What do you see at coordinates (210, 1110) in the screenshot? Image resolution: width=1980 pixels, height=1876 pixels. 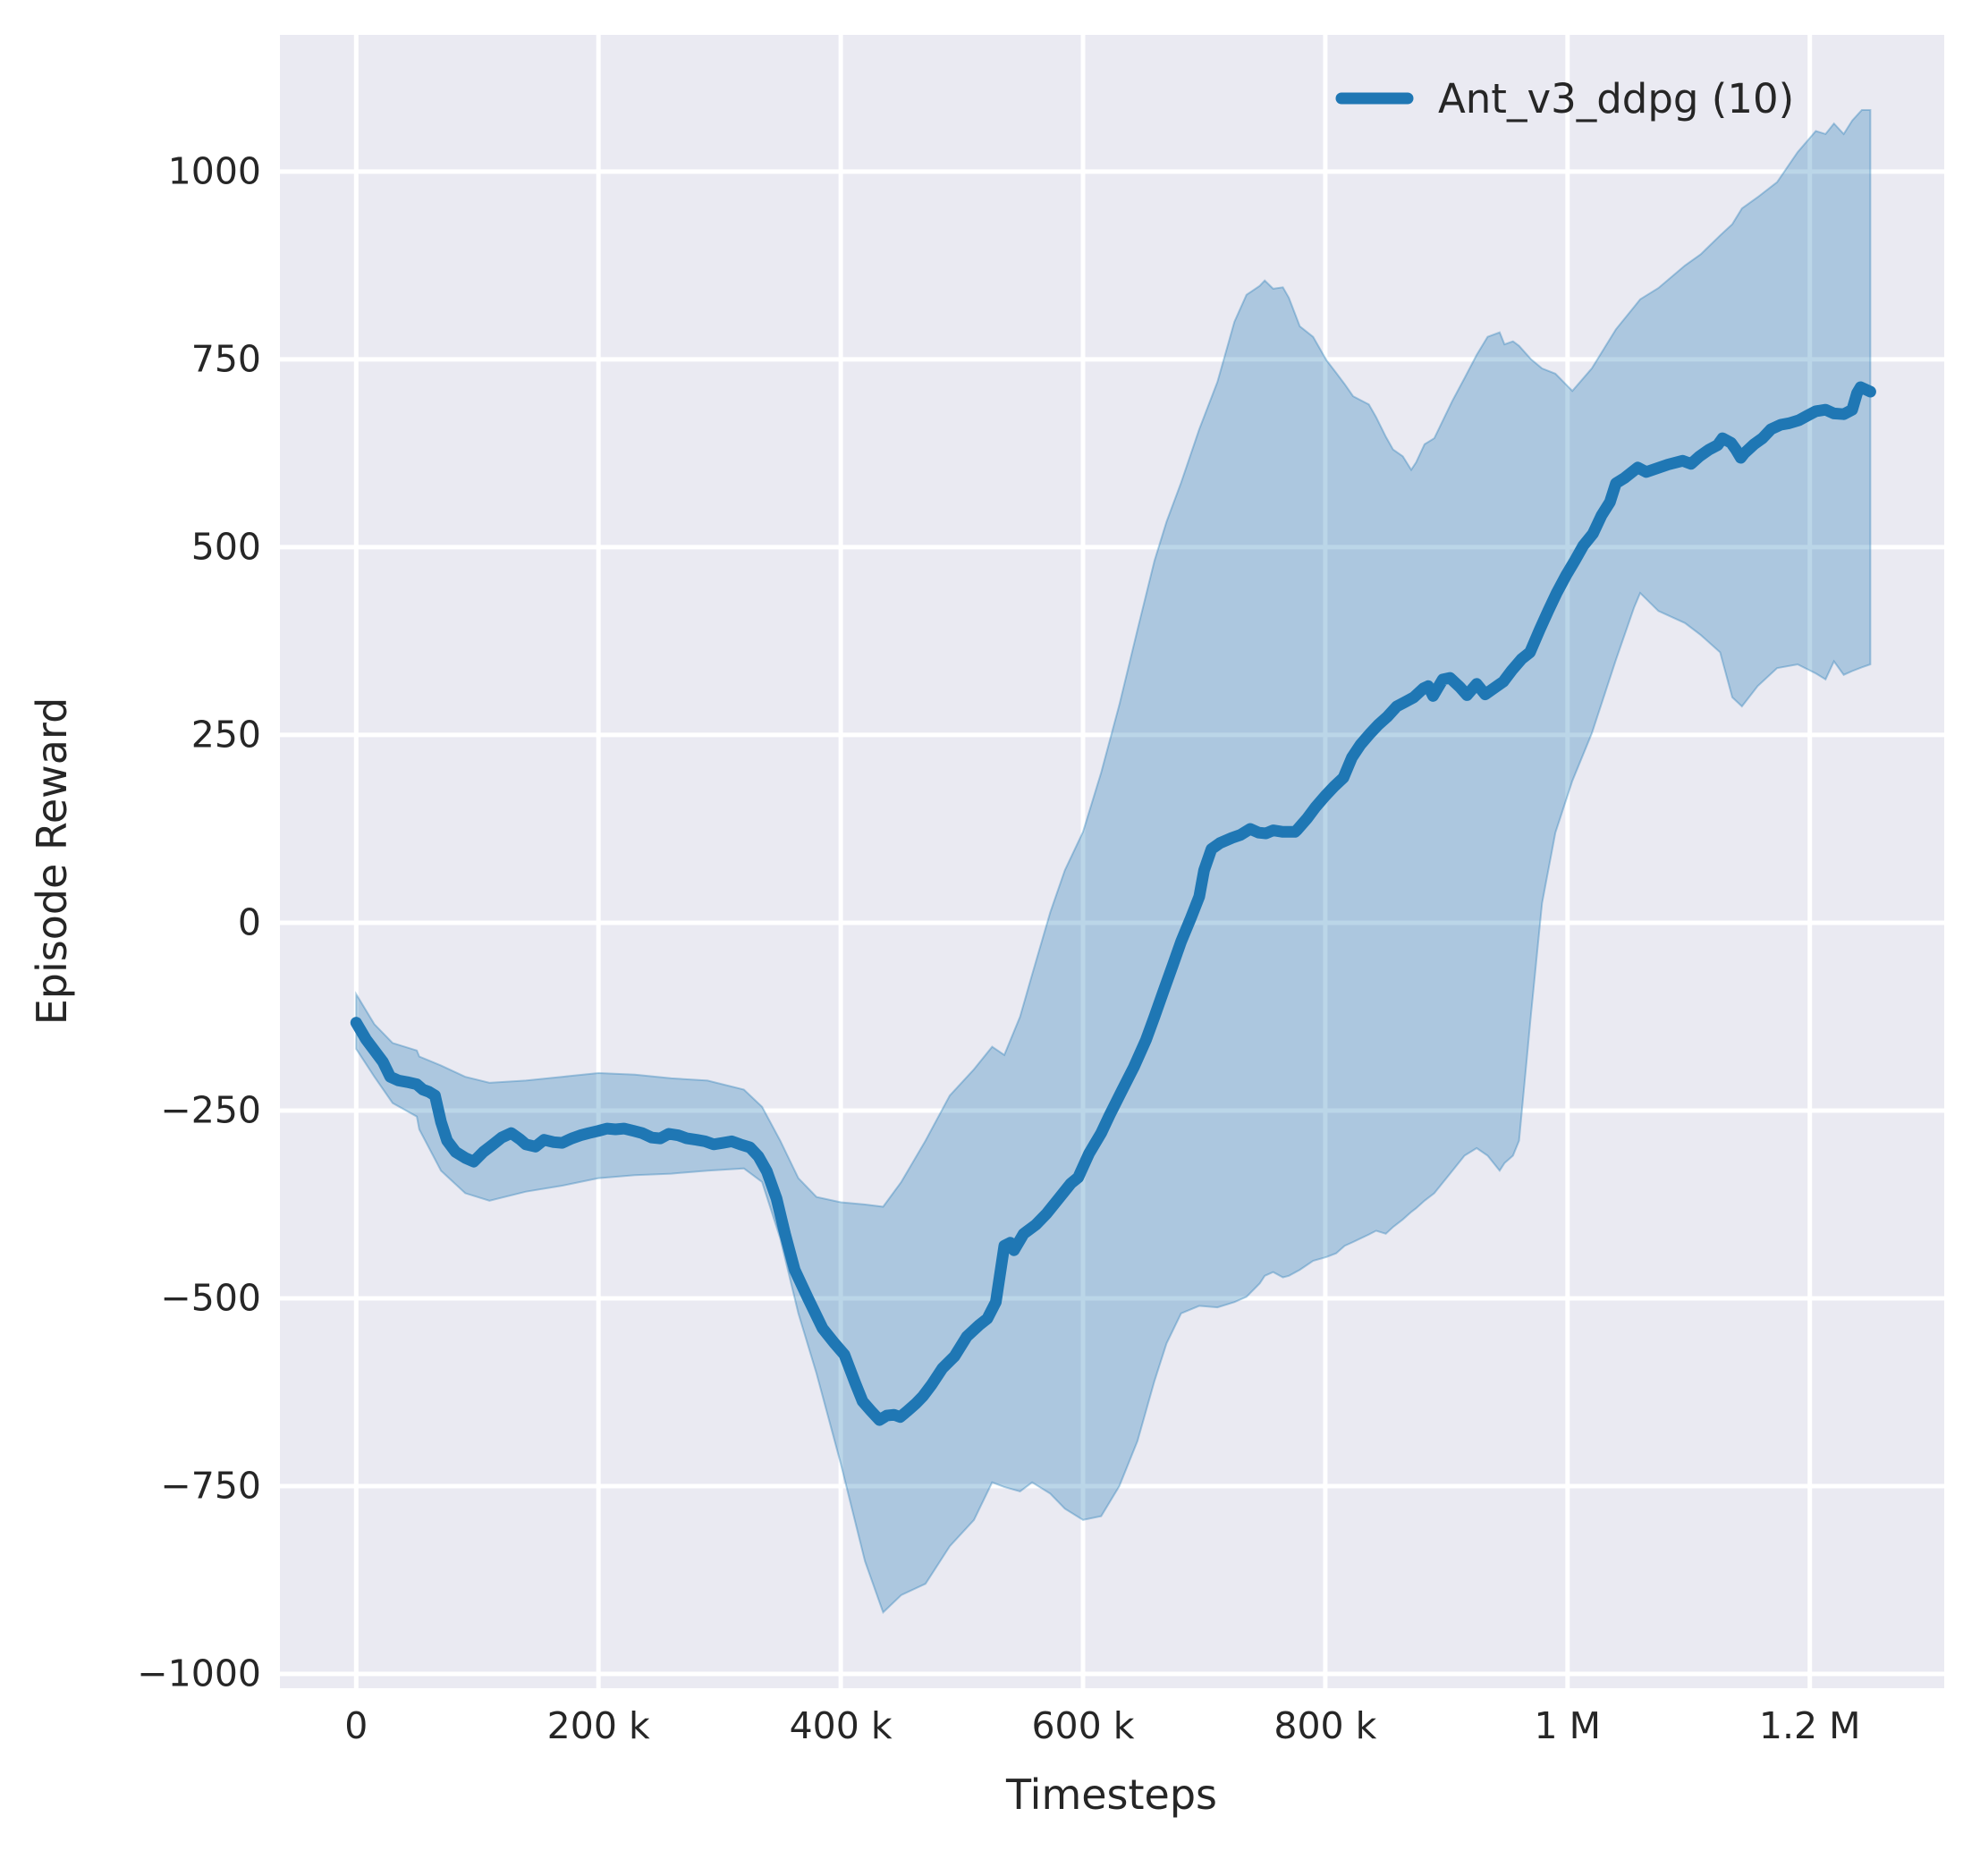 I see `y-tick-label: −250` at bounding box center [210, 1110].